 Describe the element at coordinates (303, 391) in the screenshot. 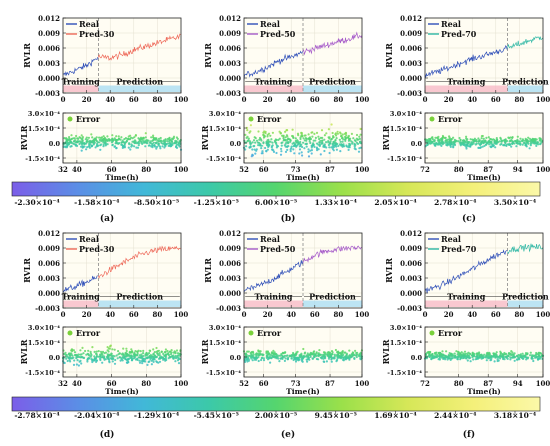

I see `x-axis-label: Time(h)` at that location.